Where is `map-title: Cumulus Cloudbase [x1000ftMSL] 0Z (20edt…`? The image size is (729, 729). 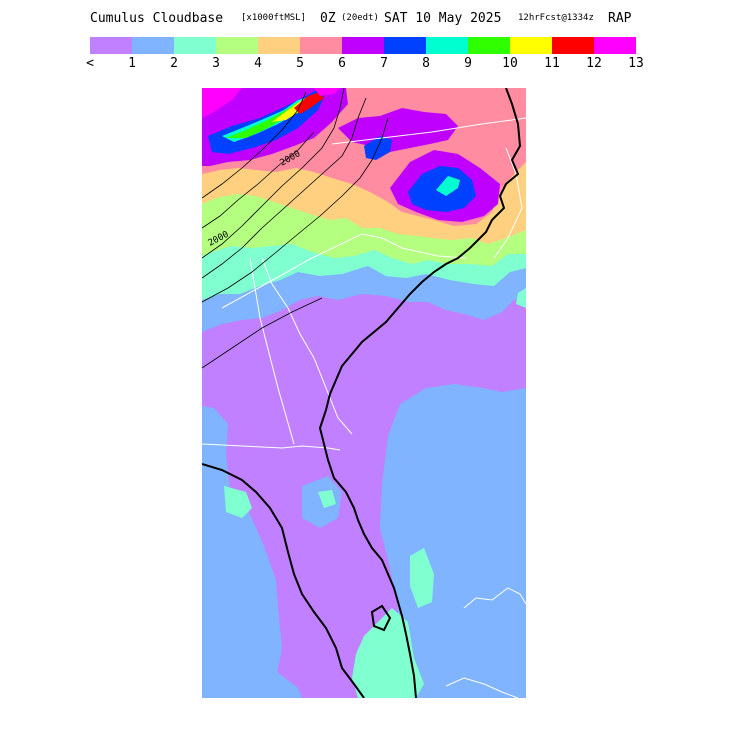 map-title: Cumulus Cloudbase [x1000ftMSL] 0Z (20edt… is located at coordinates (364, 18).